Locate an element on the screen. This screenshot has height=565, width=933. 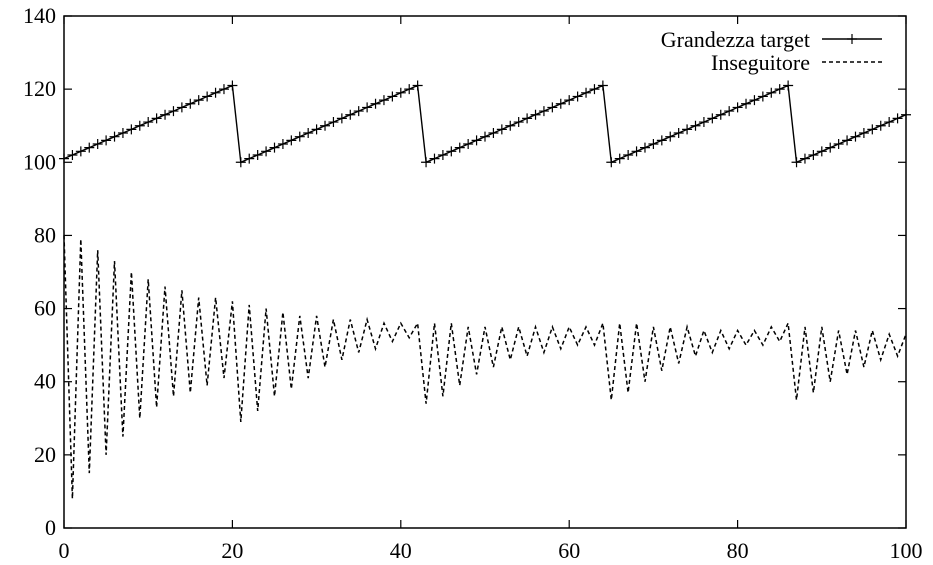
x-tick-label: 100 is located at coordinates (906, 550).